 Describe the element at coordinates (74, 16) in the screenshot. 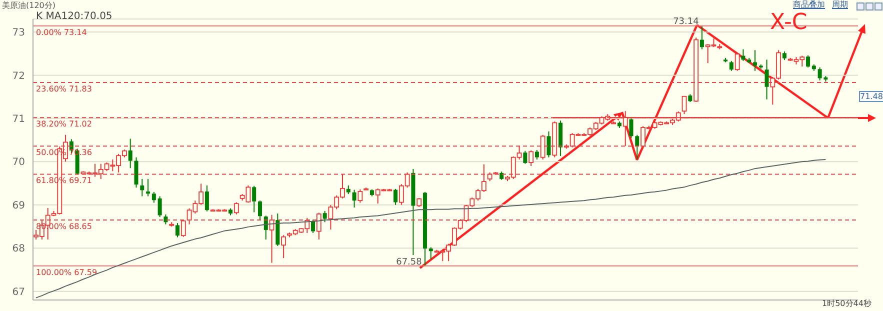

I see `annotation: K MA120:70.05` at that location.